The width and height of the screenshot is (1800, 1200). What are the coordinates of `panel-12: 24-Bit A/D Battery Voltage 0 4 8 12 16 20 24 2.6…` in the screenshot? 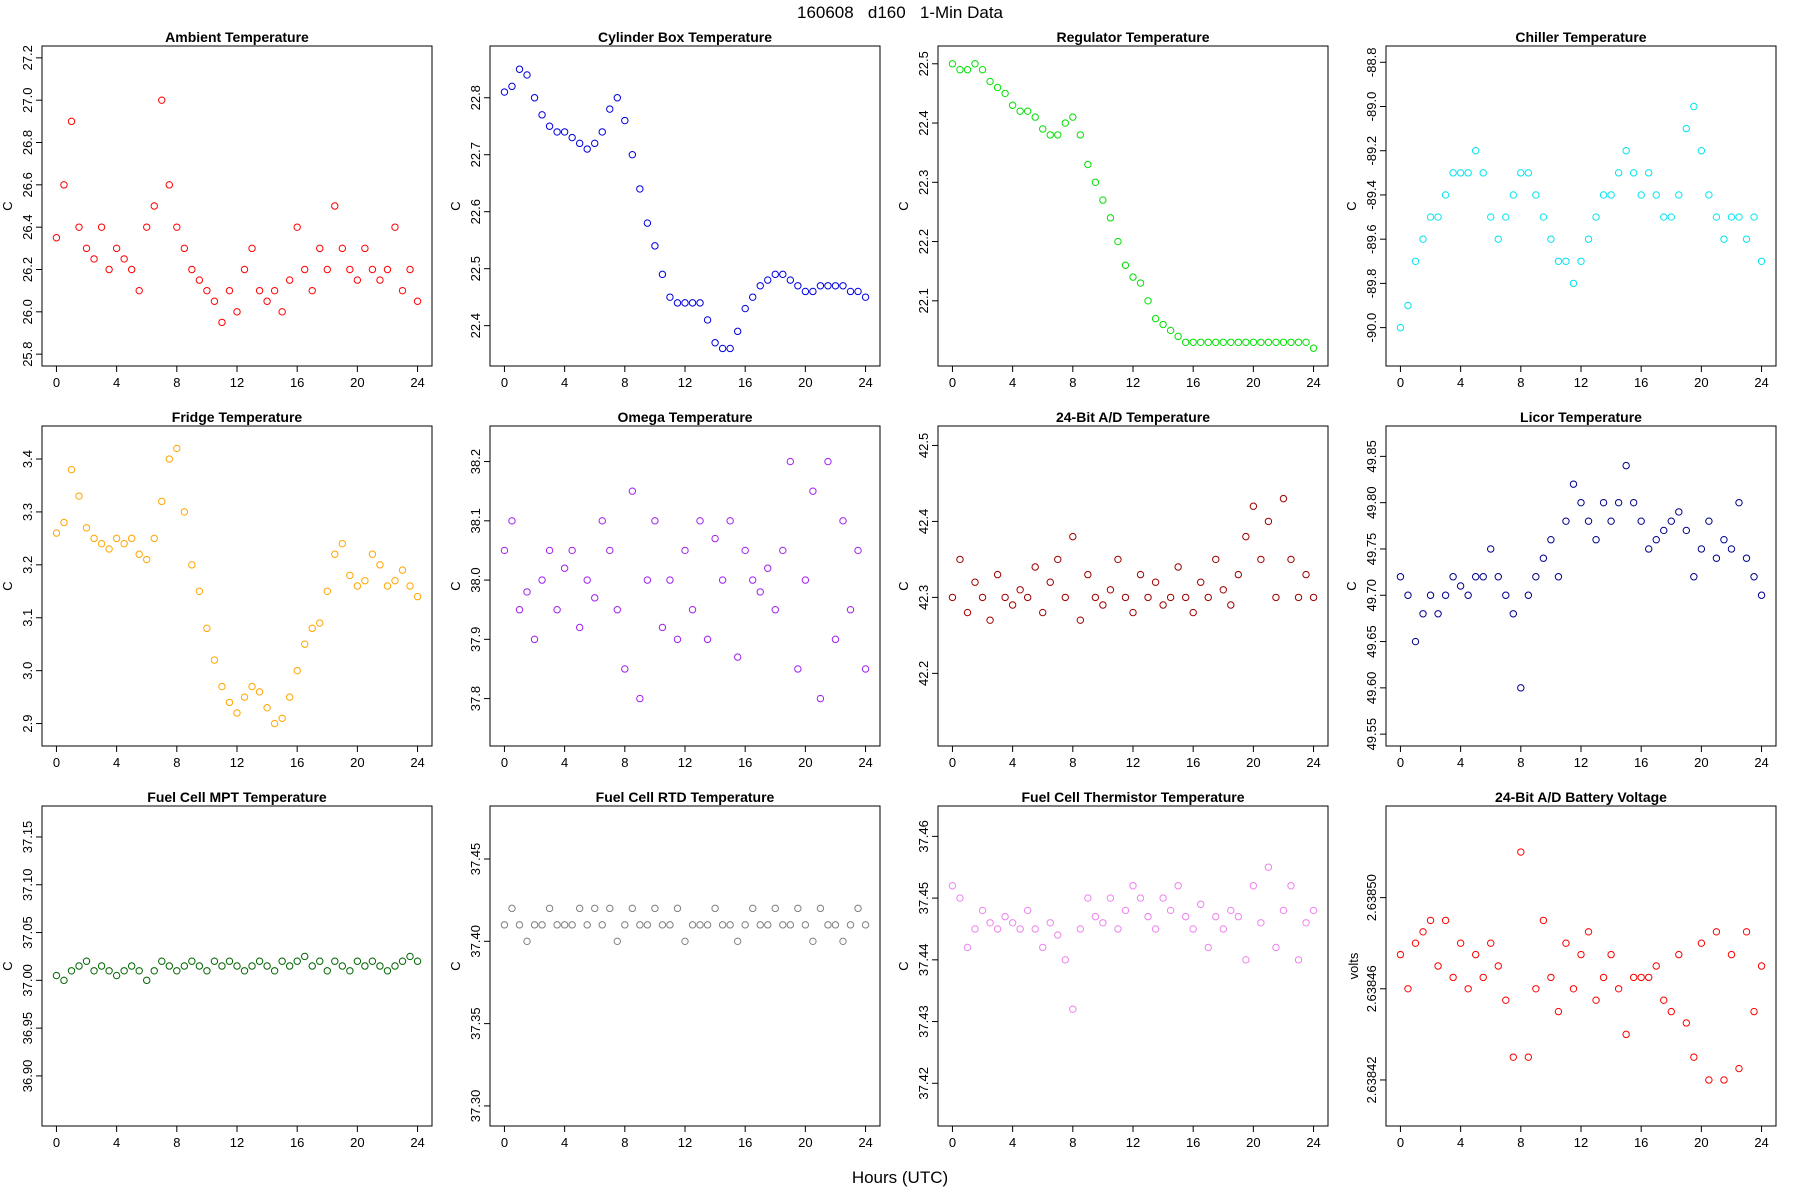 It's located at (1561, 969).